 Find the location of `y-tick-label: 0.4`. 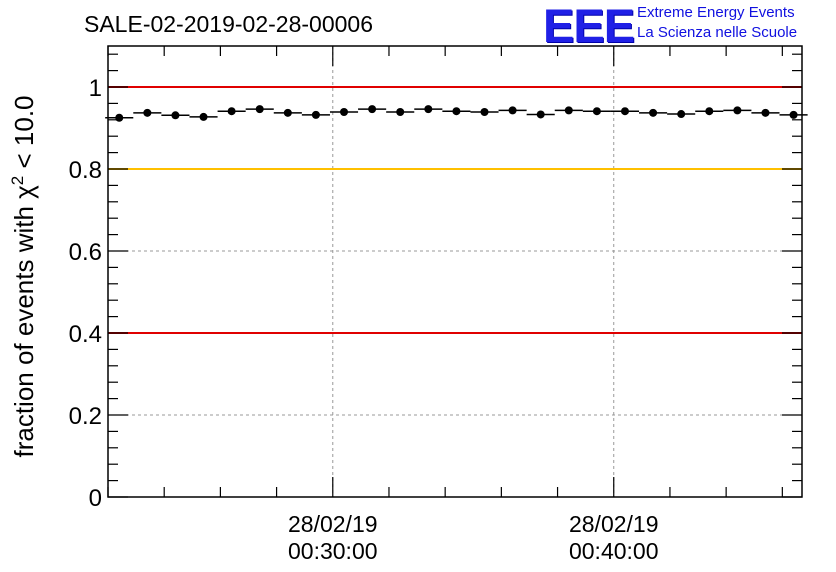

y-tick-label: 0.4 is located at coordinates (85, 334).